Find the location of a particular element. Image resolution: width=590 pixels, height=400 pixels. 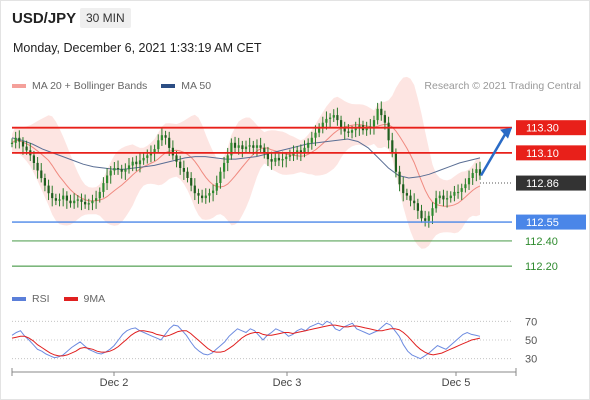

rsi-tick-30: 30 is located at coordinates (531, 360).